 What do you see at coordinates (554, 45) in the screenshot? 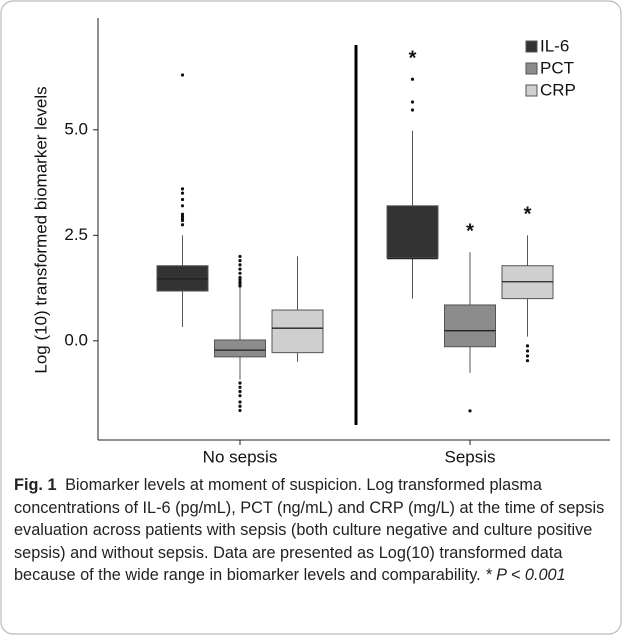
I see `legend-label: IL-6` at bounding box center [554, 45].